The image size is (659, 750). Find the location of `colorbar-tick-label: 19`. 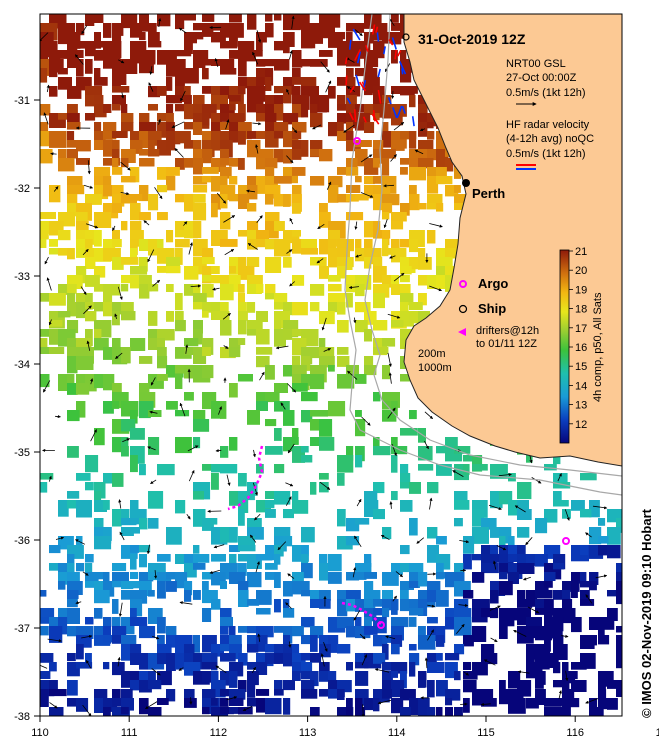

colorbar-tick-label: 19 is located at coordinates (581, 290).